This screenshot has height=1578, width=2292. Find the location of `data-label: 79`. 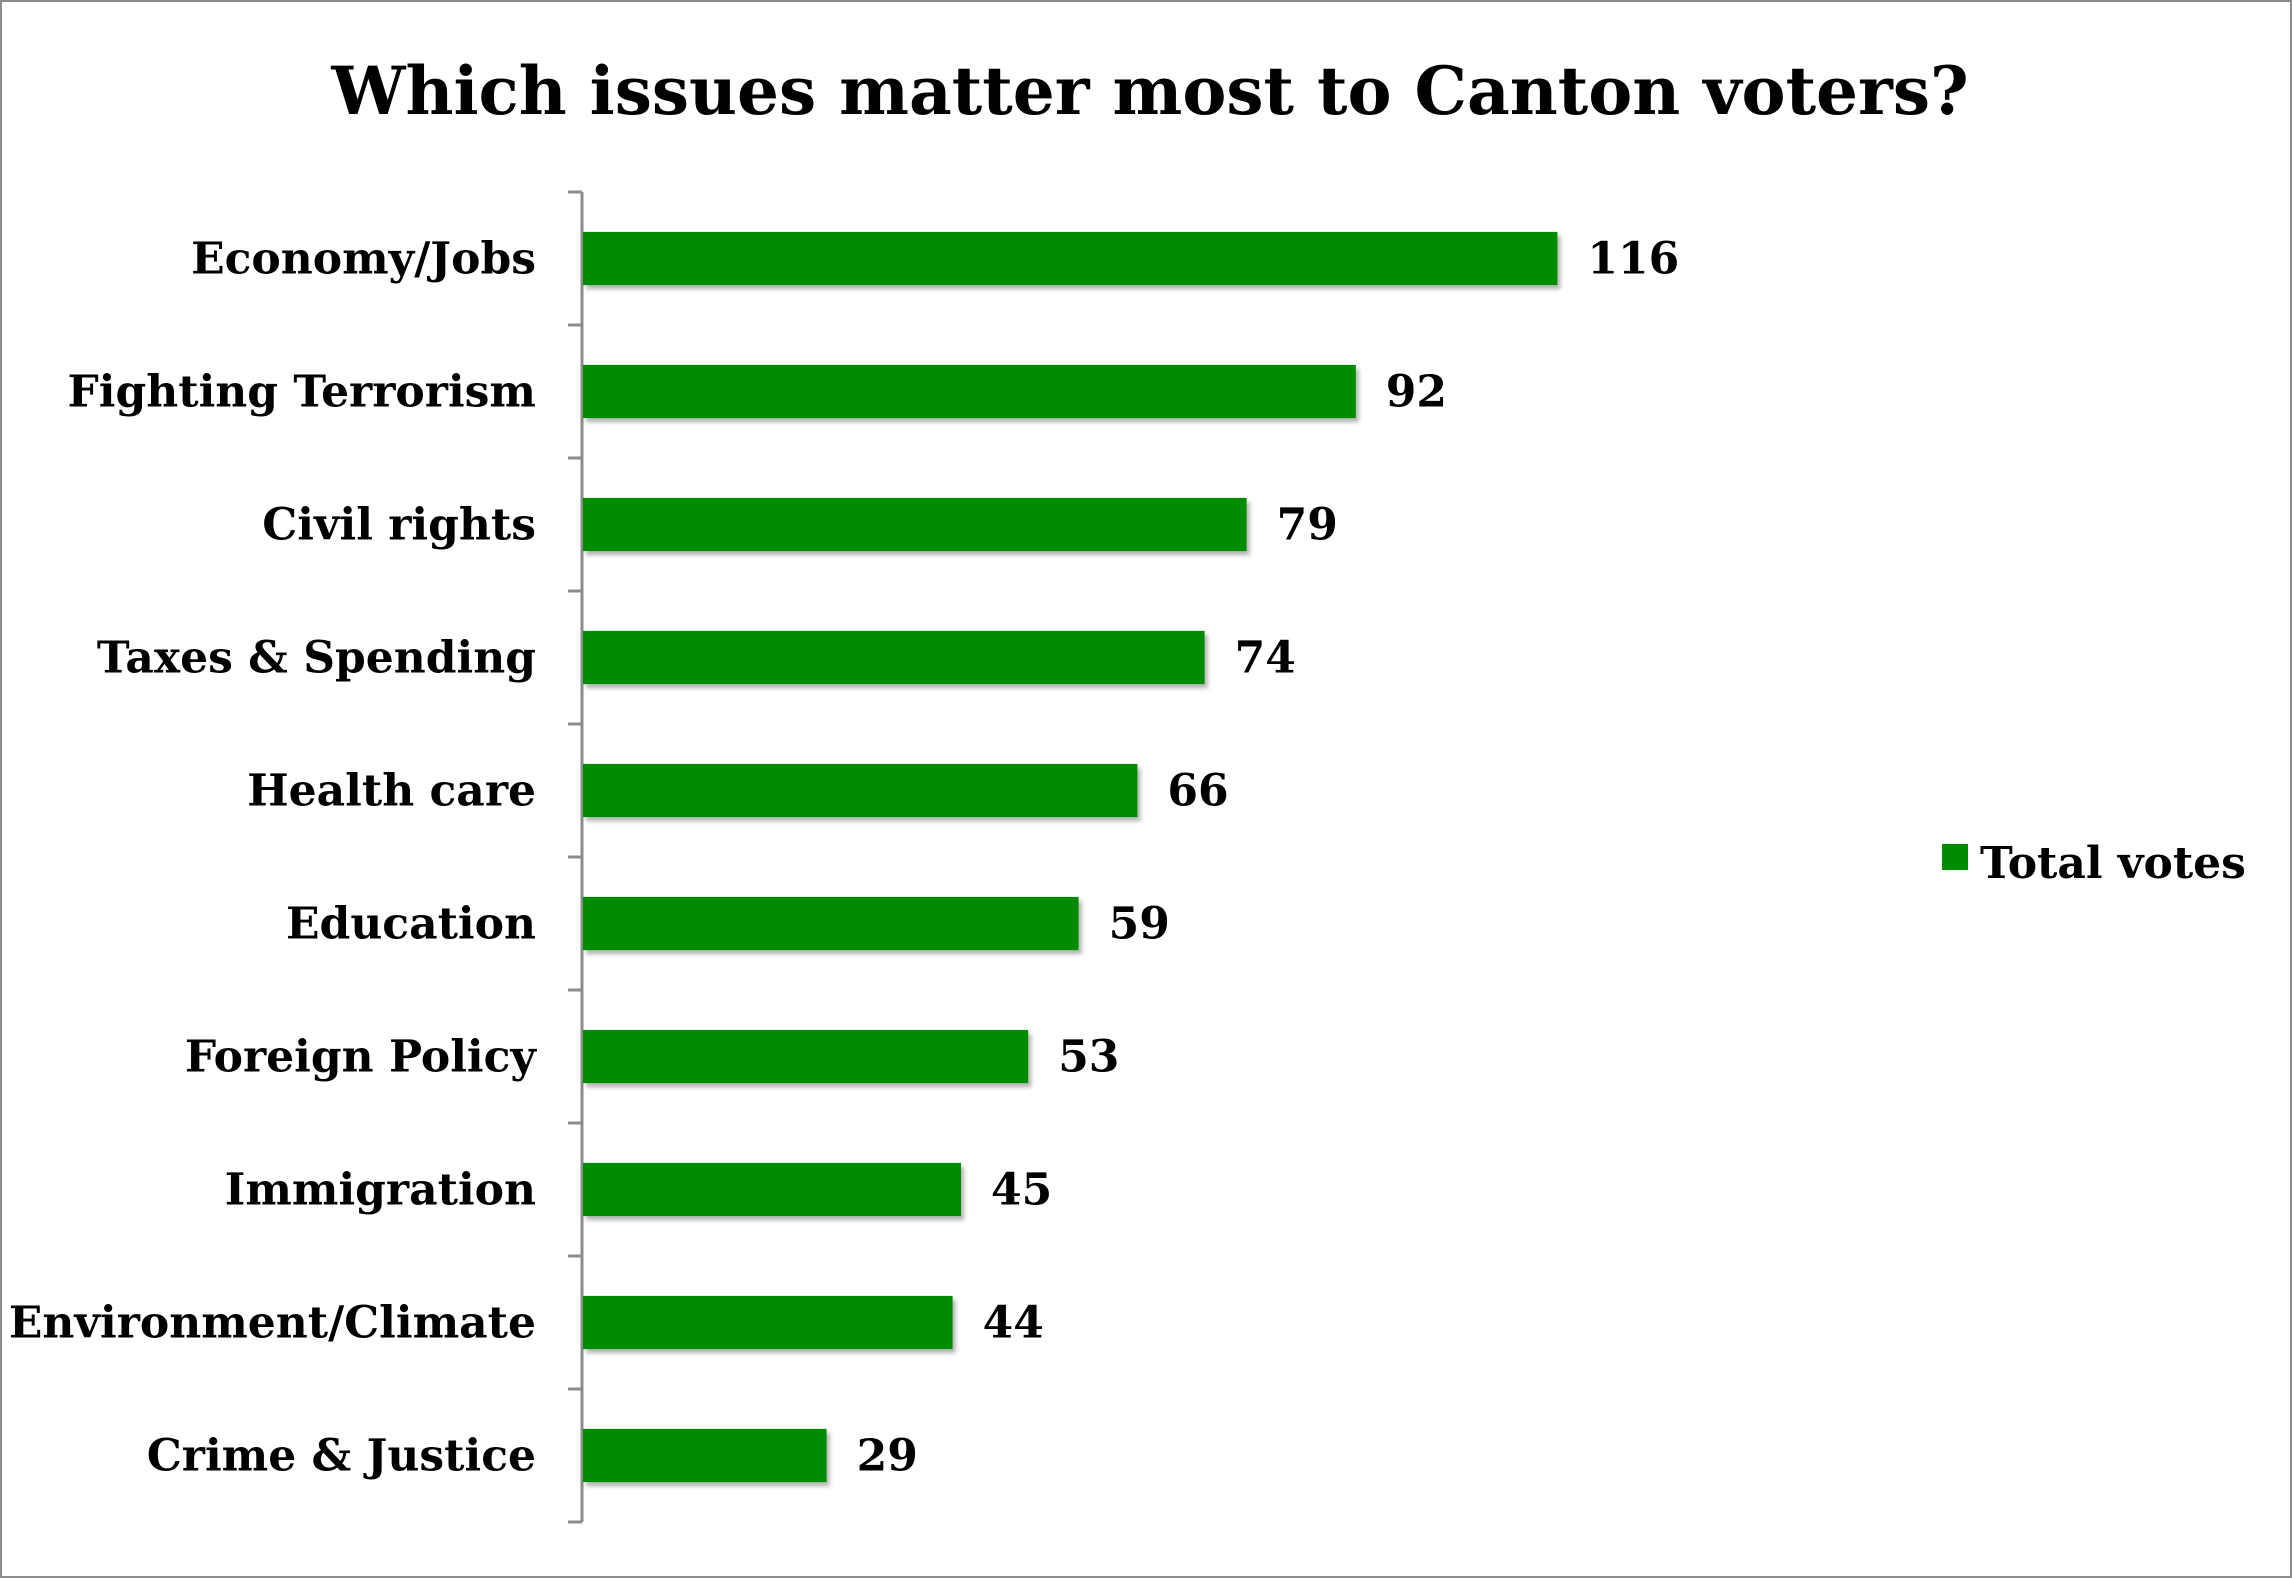

data-label: 79 is located at coordinates (1307, 525).